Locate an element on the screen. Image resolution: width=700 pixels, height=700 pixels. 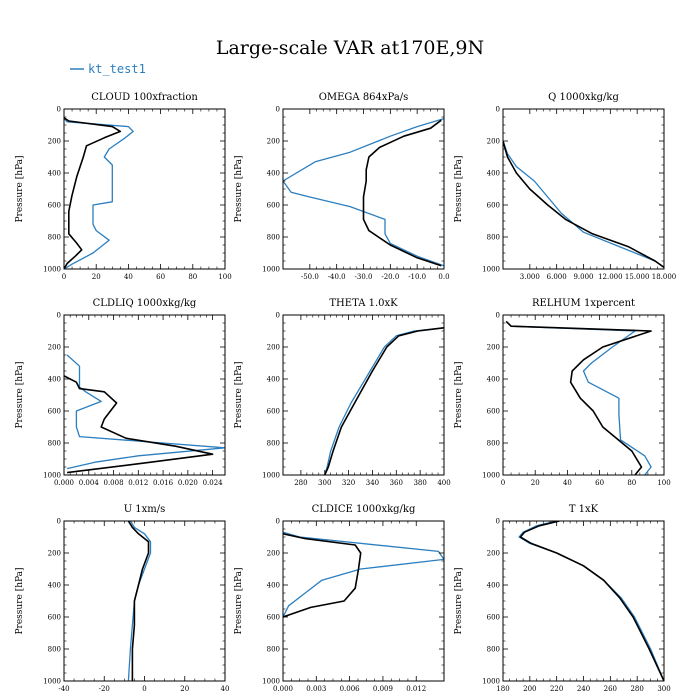
x-tick-label: 18.000 is located at coordinates (664, 277).